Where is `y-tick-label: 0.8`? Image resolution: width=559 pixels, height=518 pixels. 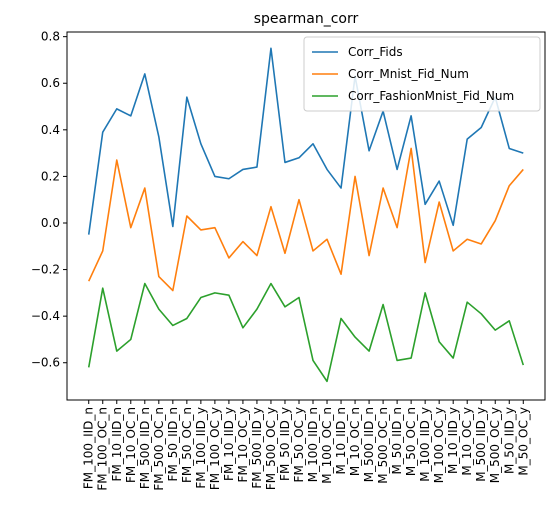 y-tick-label: 0.8 is located at coordinates (50, 37).